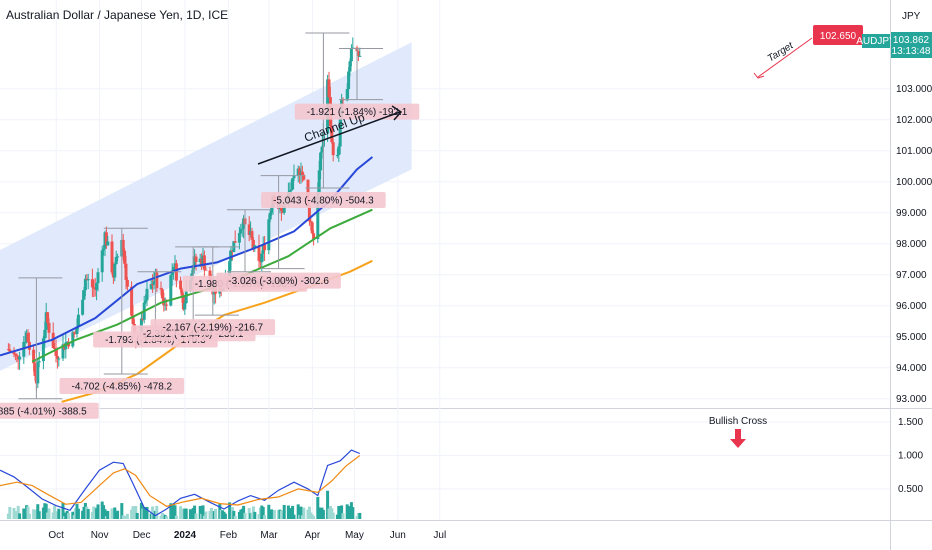 This screenshot has height=550, width=932. Describe the element at coordinates (313, 535) in the screenshot. I see `time-tick-label: Apr` at that location.